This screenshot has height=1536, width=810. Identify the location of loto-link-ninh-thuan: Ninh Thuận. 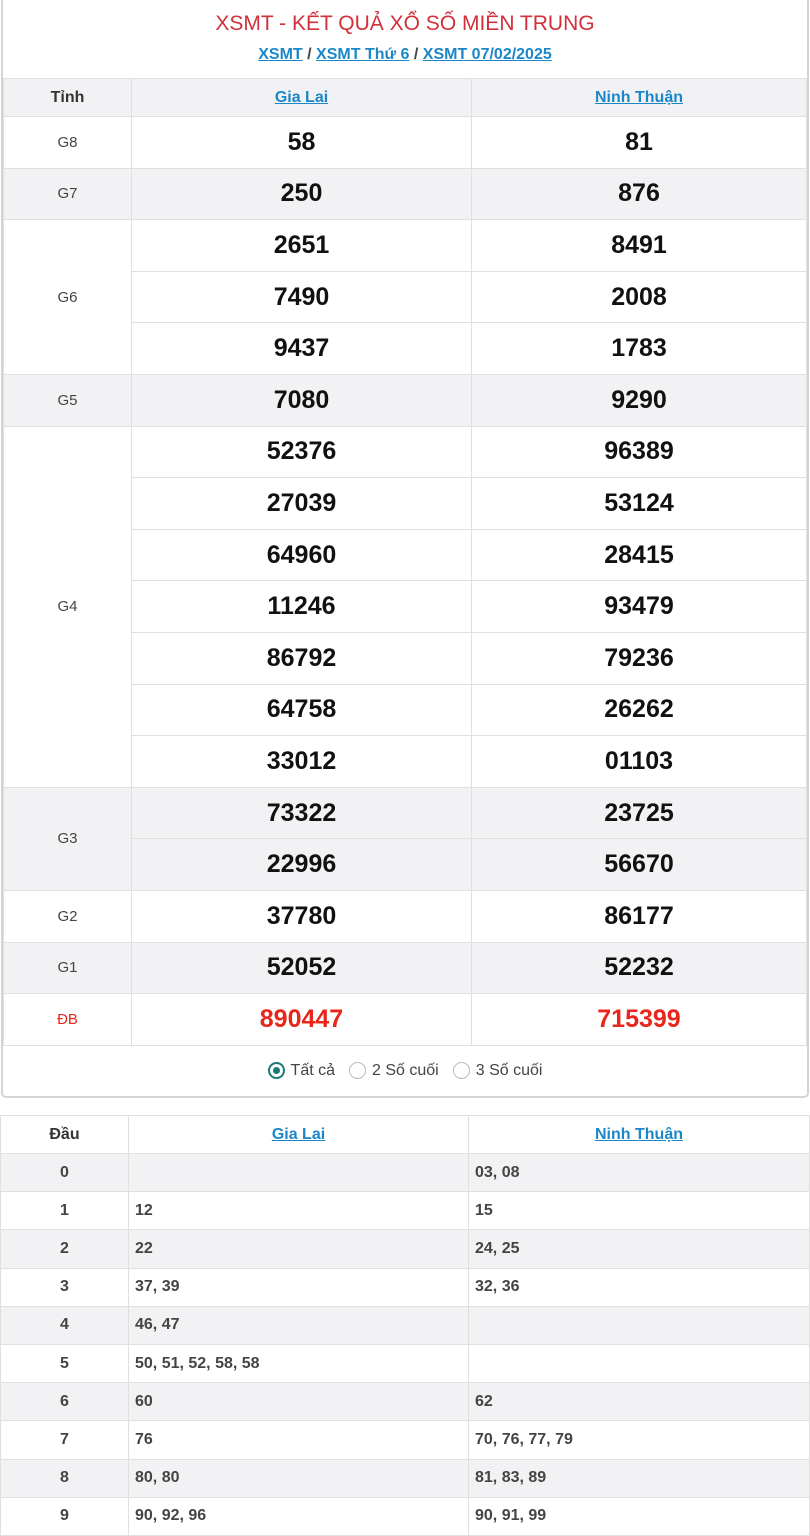
(639, 1134).